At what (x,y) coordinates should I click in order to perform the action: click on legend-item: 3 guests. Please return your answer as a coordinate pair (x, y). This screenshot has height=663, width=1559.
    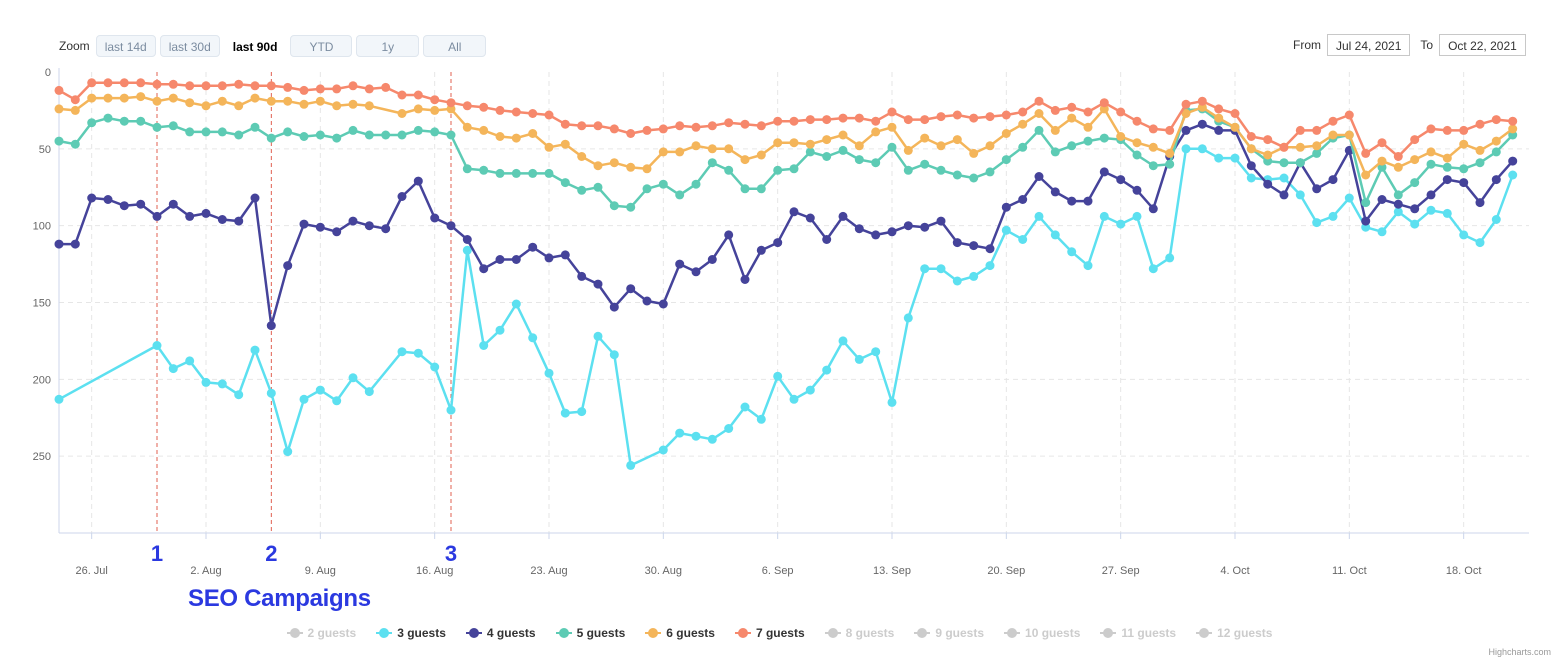
    Looking at the image, I should click on (411, 633).